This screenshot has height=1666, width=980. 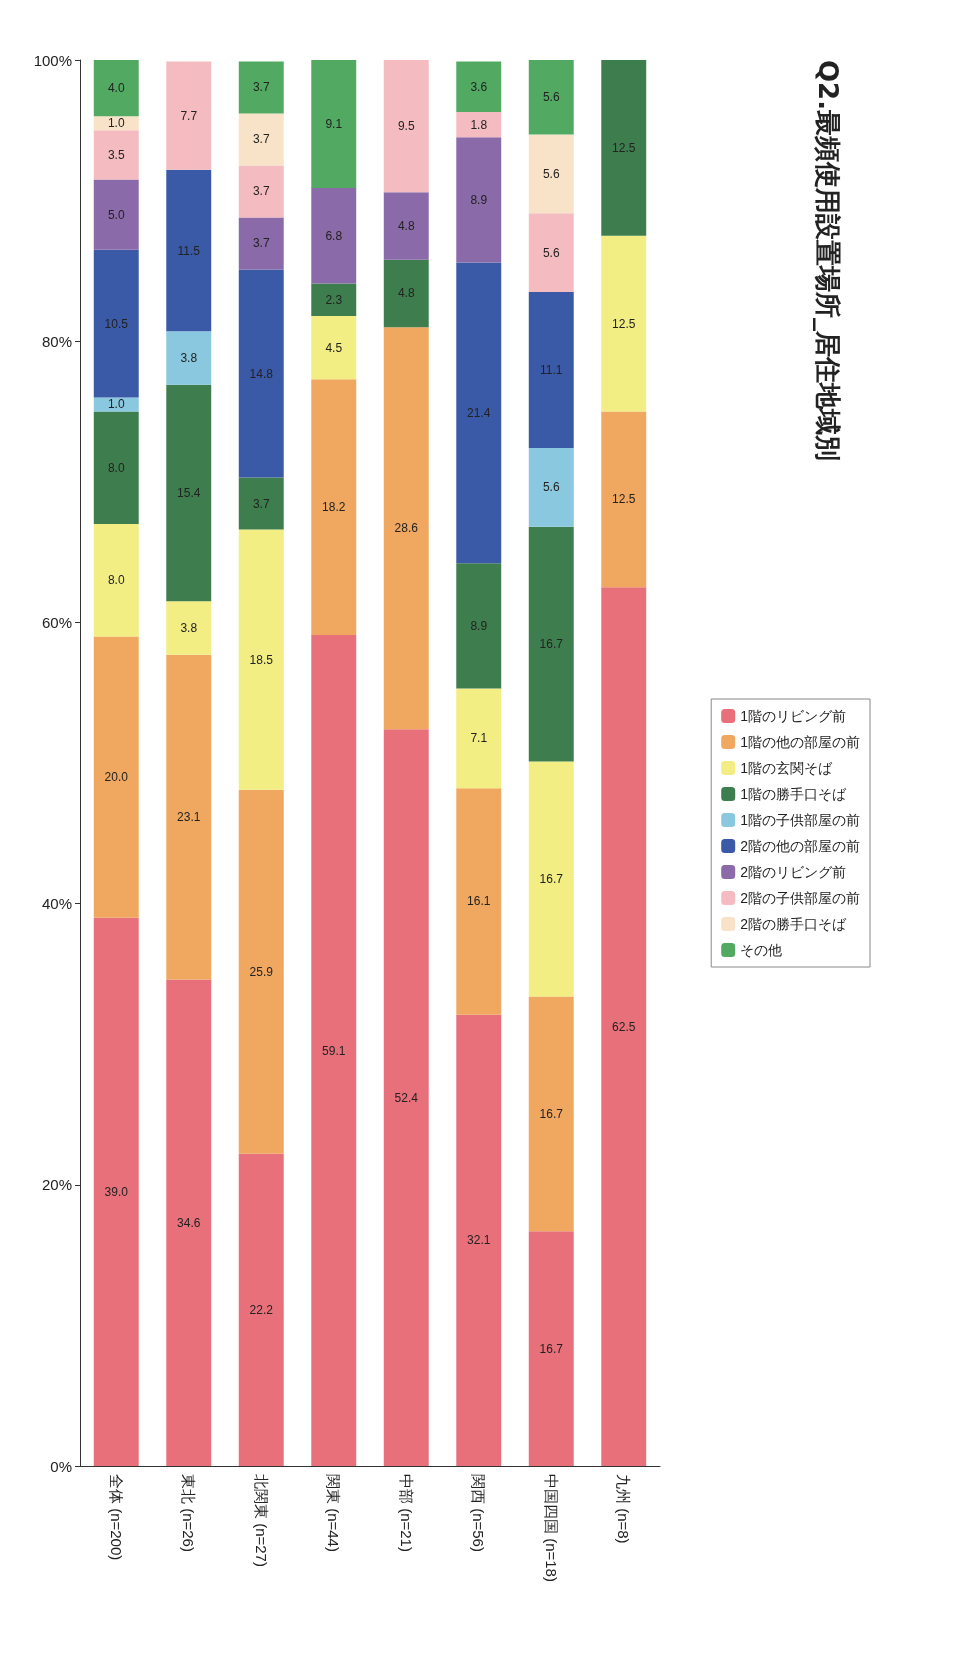 I want to click on y-tick-label: 100%, so click(x=52, y=60).